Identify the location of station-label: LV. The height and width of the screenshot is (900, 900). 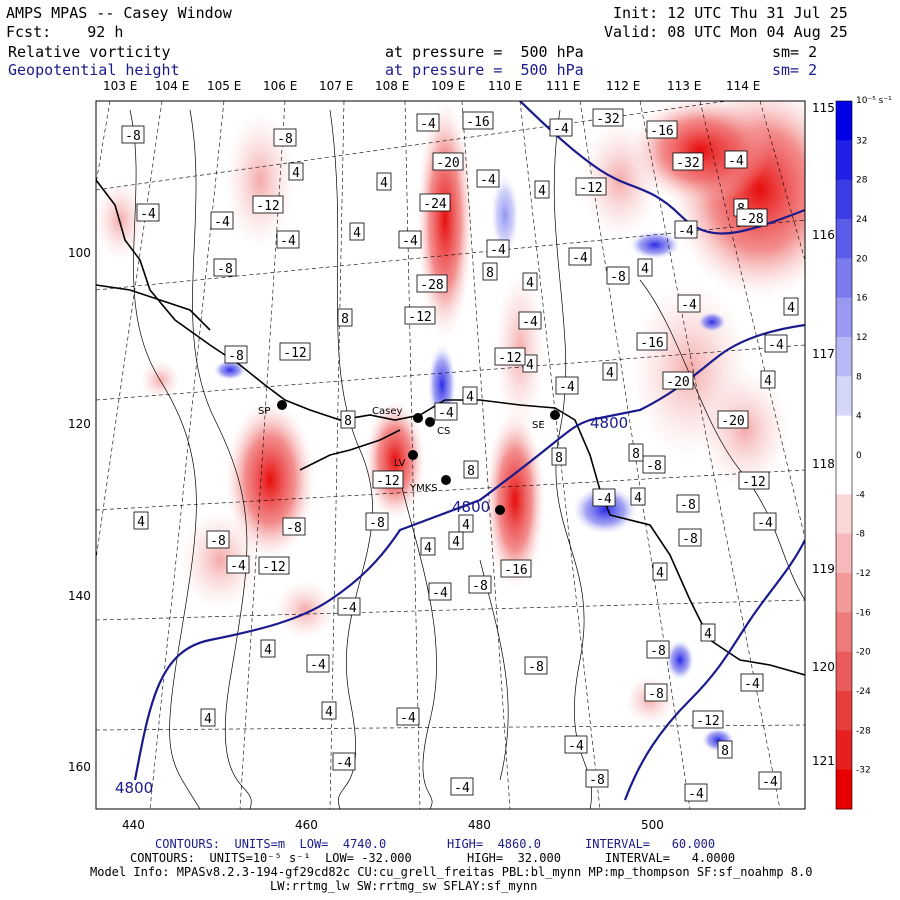
(399, 463).